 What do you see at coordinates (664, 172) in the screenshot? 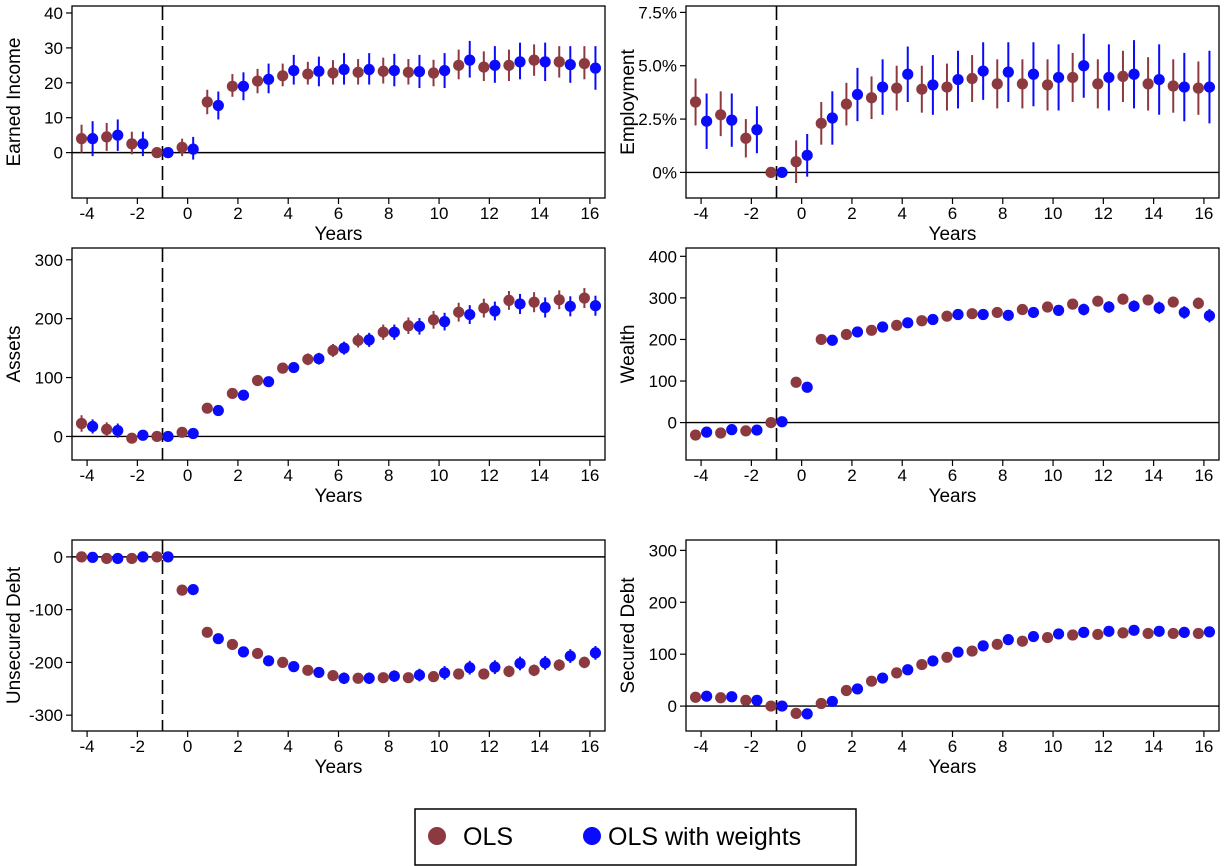
I see `y-tick-label: 0%` at bounding box center [664, 172].